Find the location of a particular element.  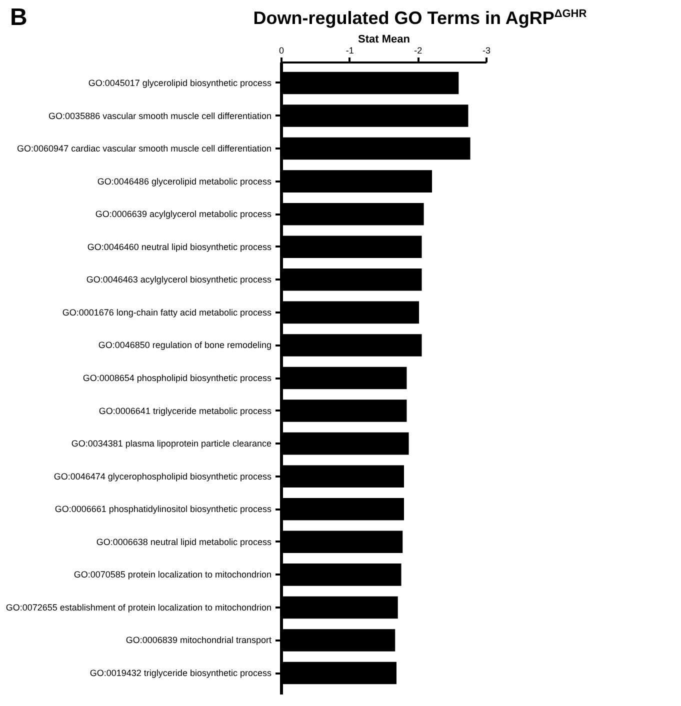

y-tick-label: GO:0070585 protein localization to mitochondrion is located at coordinates (173, 575).